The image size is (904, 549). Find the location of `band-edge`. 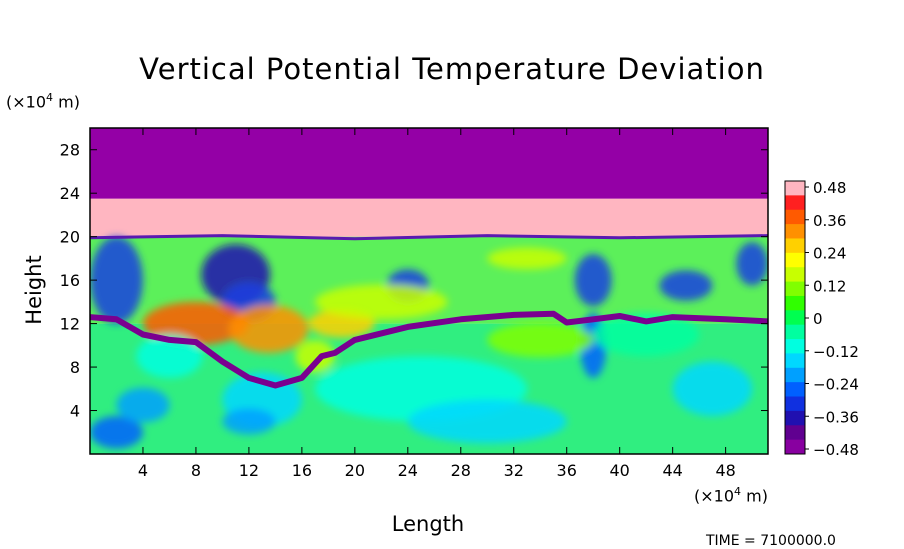

band-edge is located at coordinates (429, 237).